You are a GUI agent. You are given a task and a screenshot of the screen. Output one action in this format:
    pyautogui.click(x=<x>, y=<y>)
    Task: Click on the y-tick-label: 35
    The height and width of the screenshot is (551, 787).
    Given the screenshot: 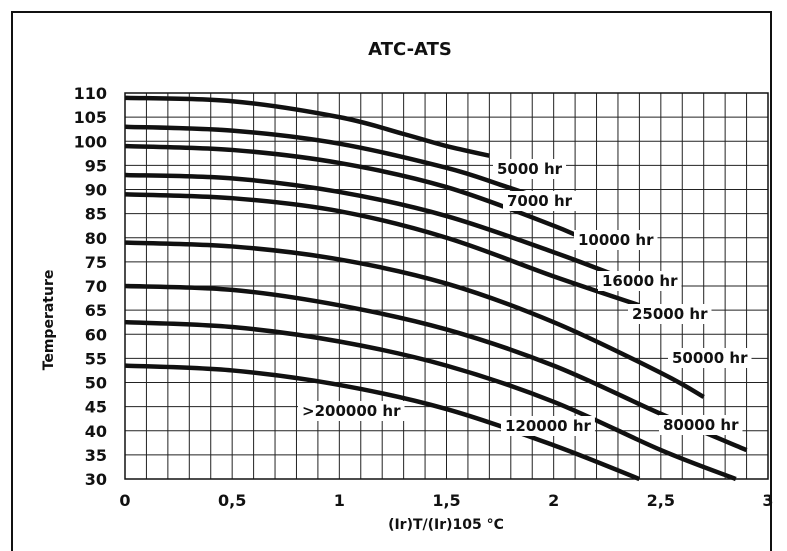 What is the action you would take?
    pyautogui.click(x=96, y=455)
    